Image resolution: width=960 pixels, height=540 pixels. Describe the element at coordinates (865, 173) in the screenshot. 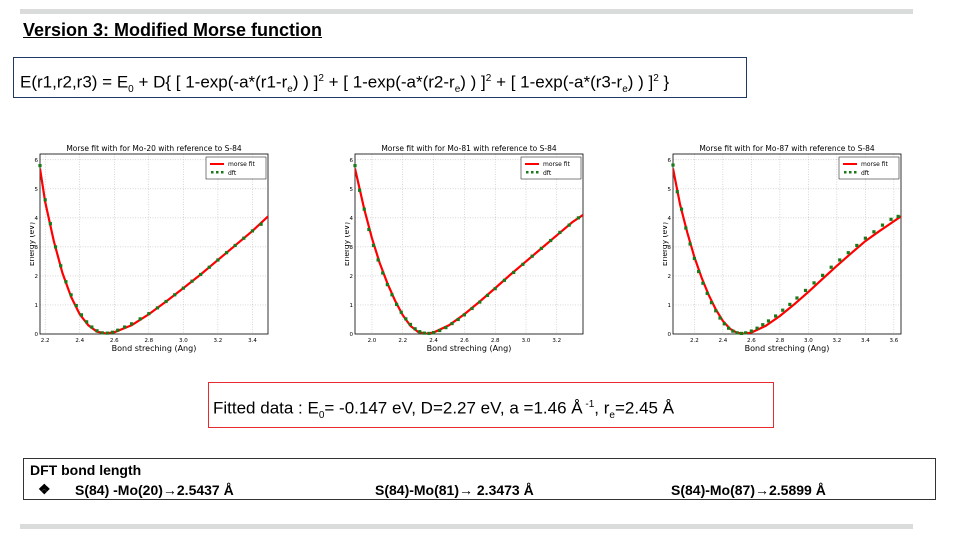

I see `legend-label-dft: dft` at that location.